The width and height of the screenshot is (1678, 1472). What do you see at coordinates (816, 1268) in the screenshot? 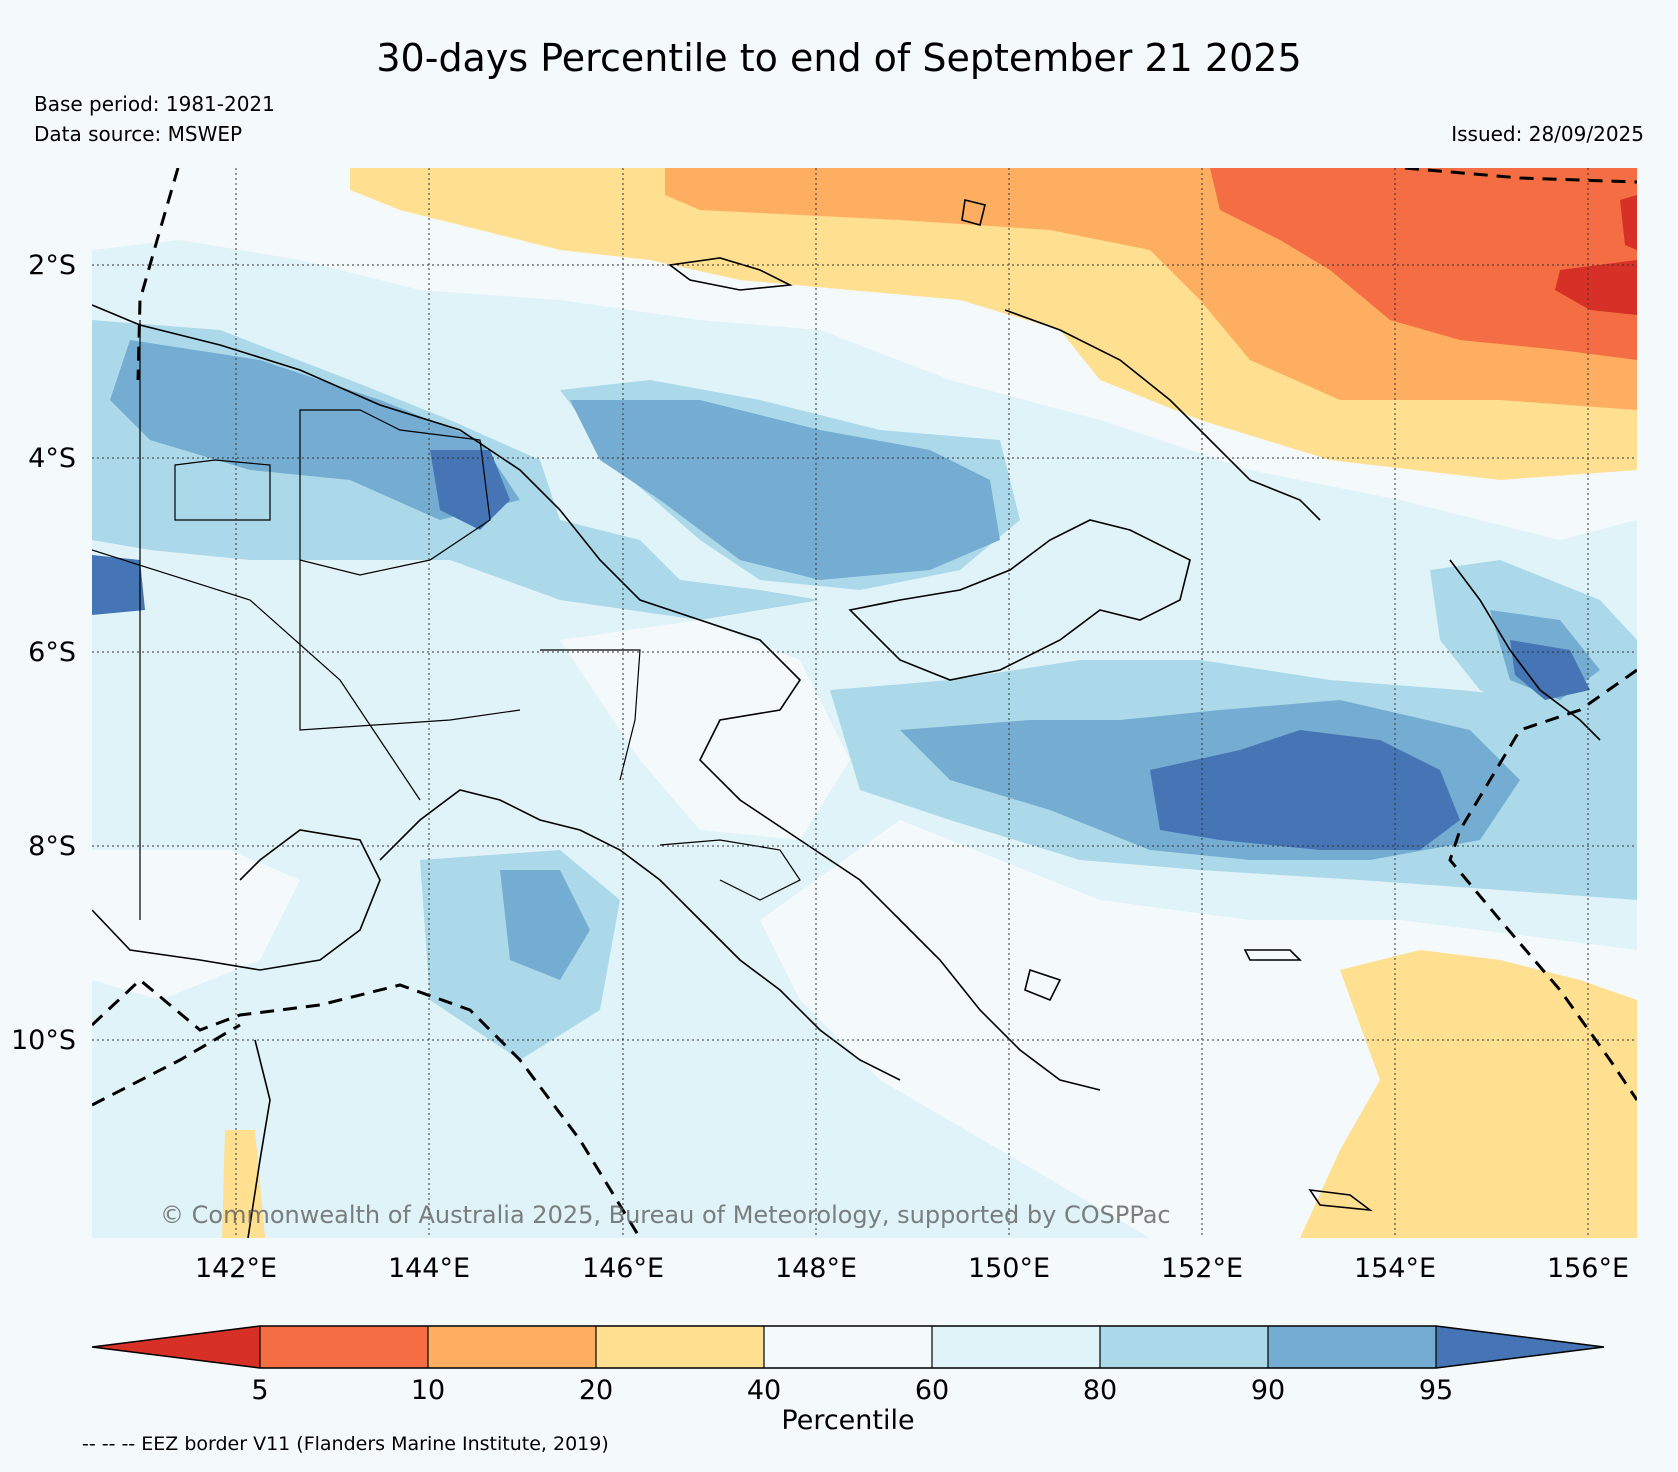
I see `lon-label: 148°E` at bounding box center [816, 1268].